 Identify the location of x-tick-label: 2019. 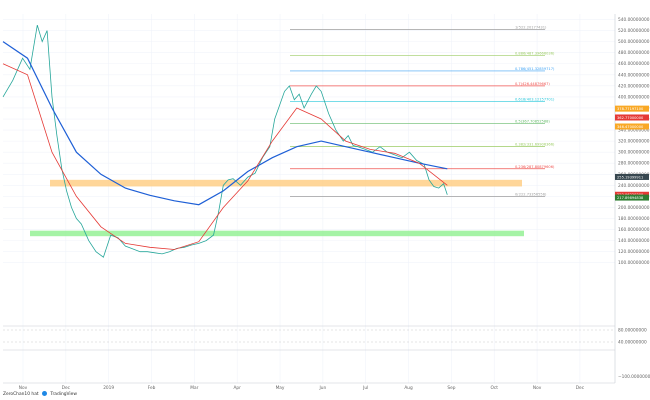
(108, 388).